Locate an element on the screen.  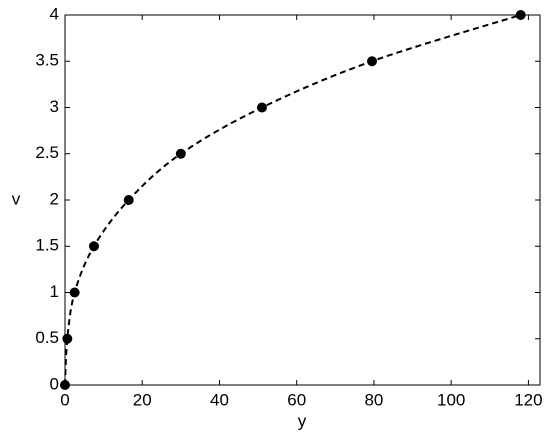
x-tick-label: 100 is located at coordinates (451, 399).